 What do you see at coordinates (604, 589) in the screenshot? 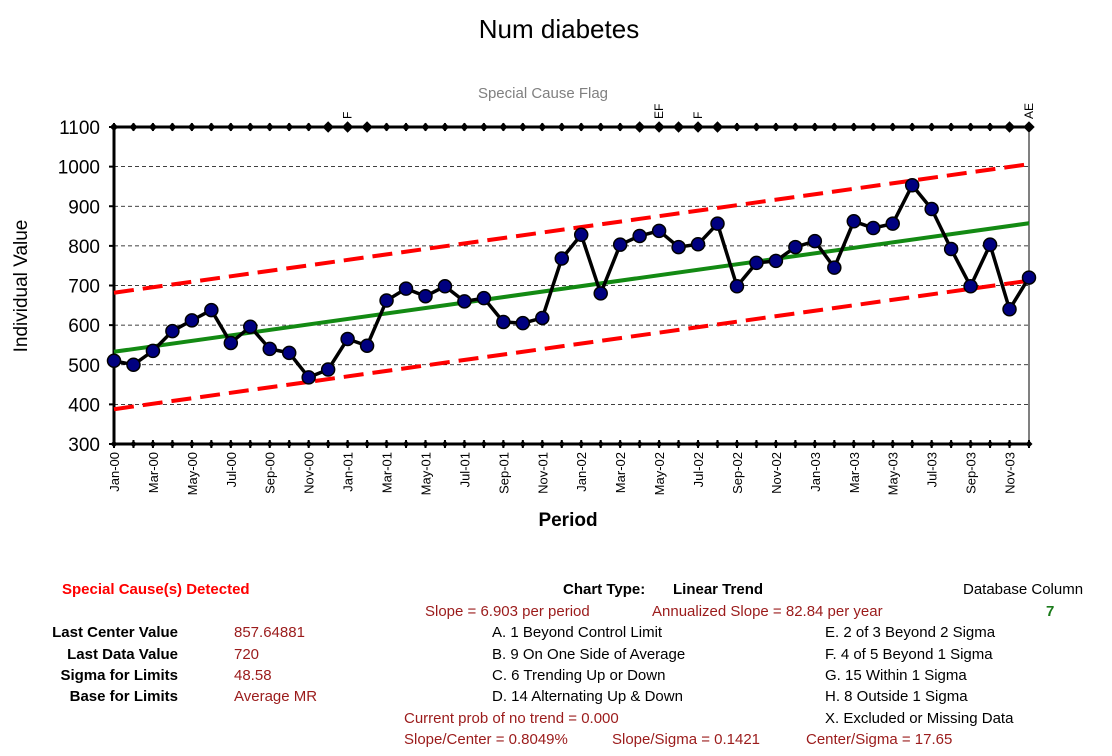
I see `chart-type-label: Chart Type:` at bounding box center [604, 589].